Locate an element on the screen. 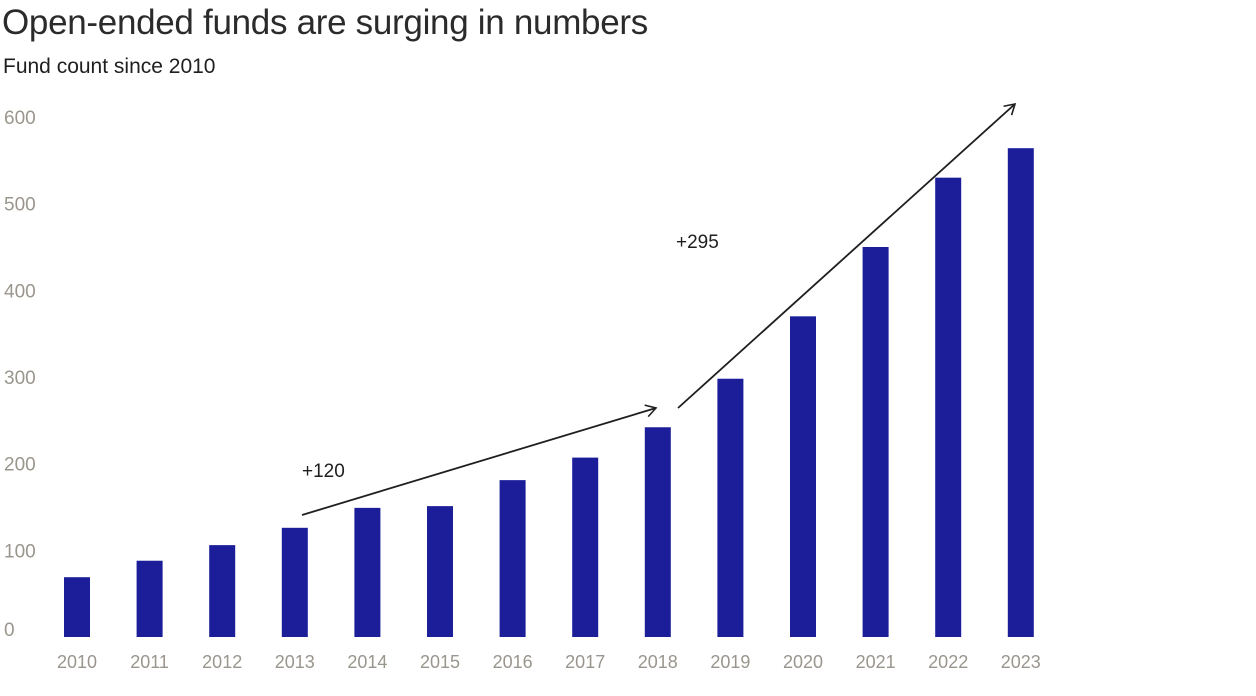 The width and height of the screenshot is (1256, 696). y-tick-label: 300 is located at coordinates (20, 378).